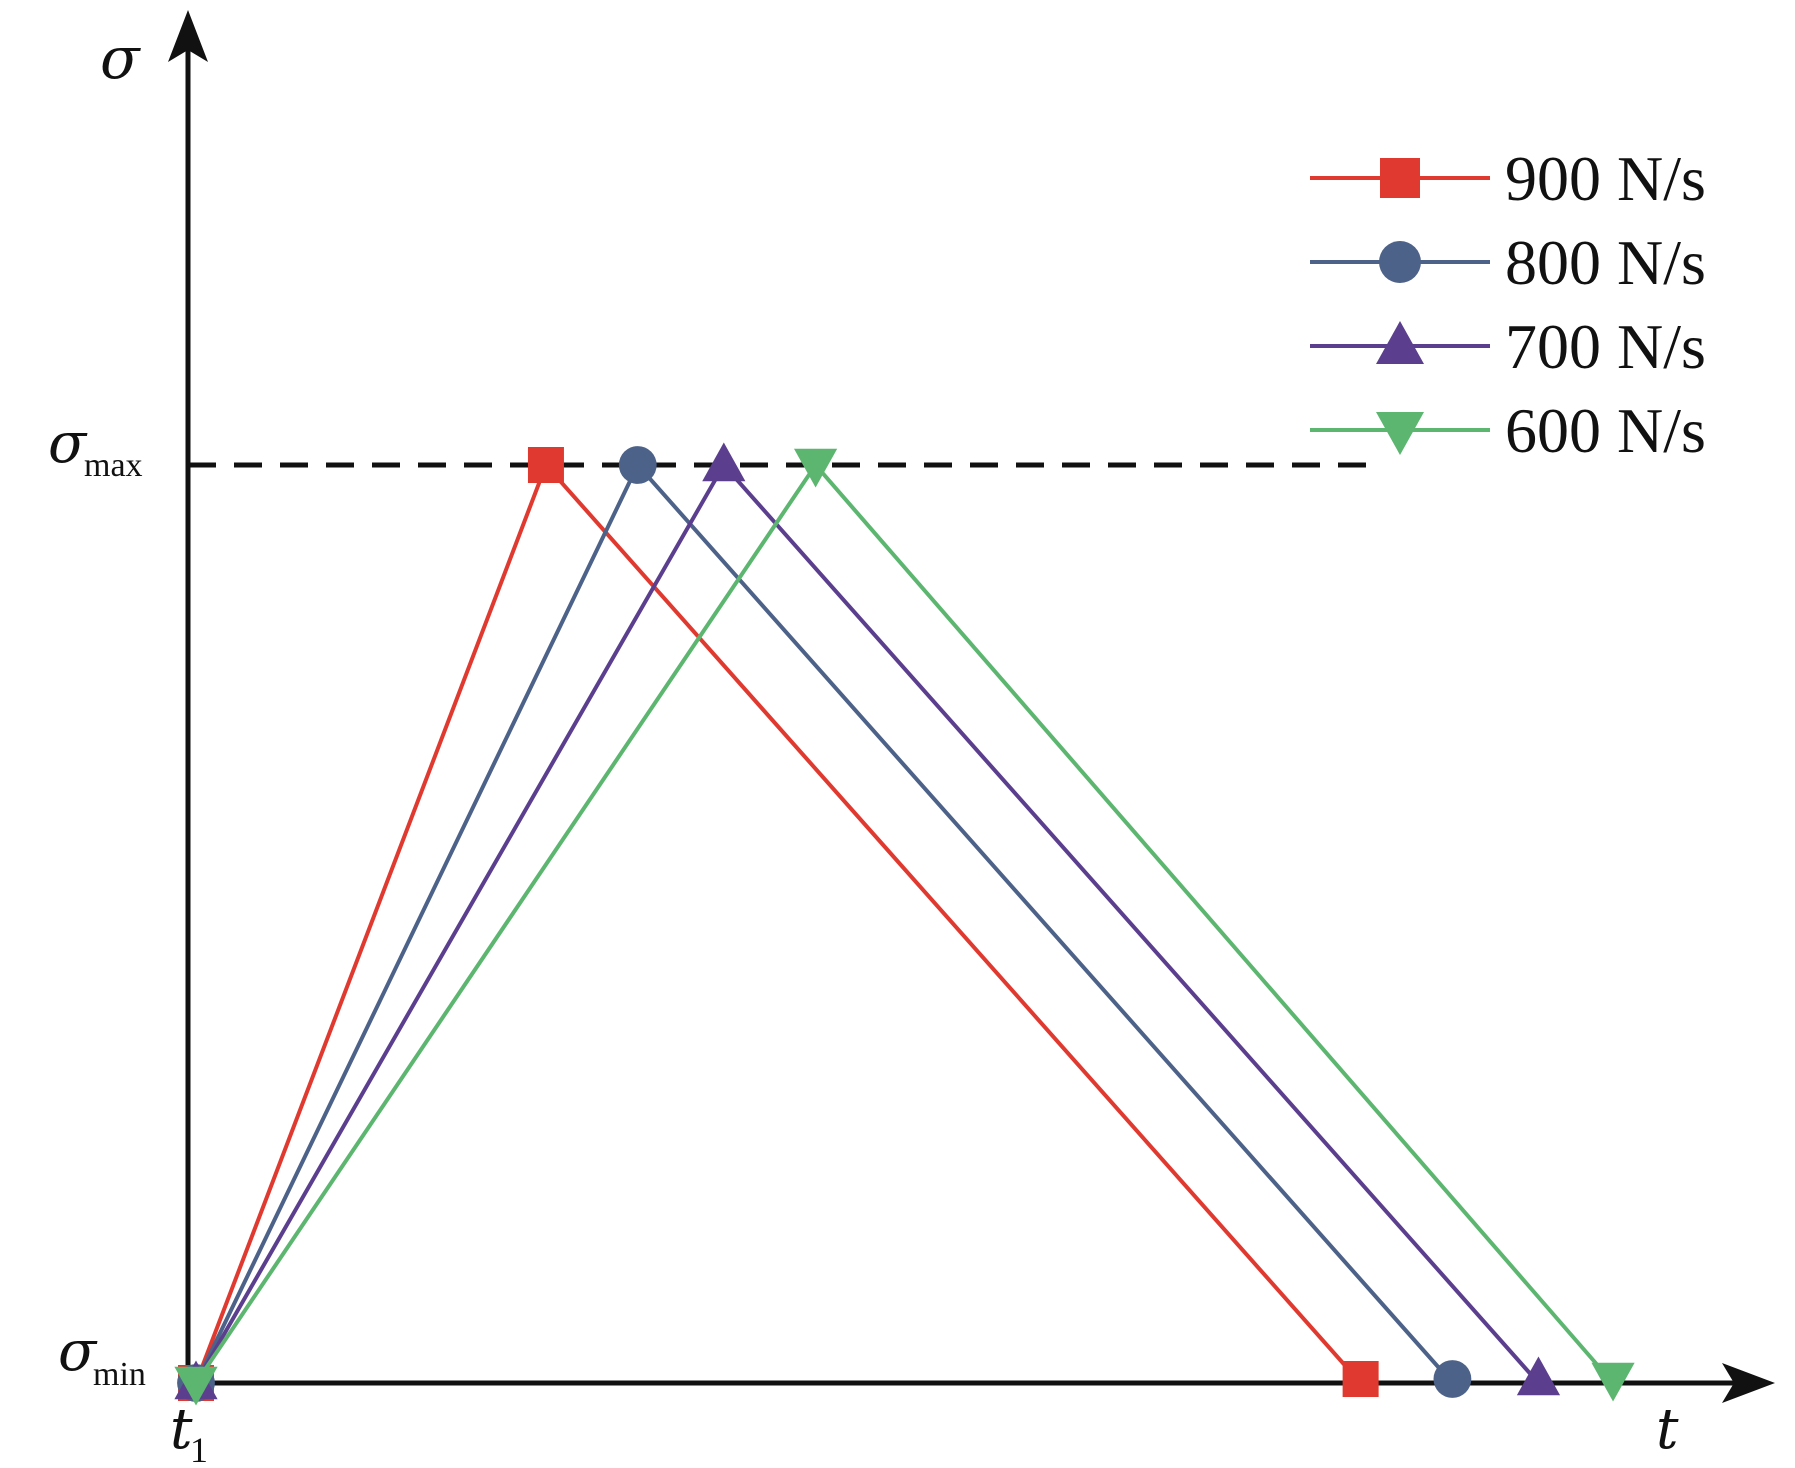  I want to click on legend: 900 N/s 800 N/s 700 N/s 600 N/s, so click(1508, 304).